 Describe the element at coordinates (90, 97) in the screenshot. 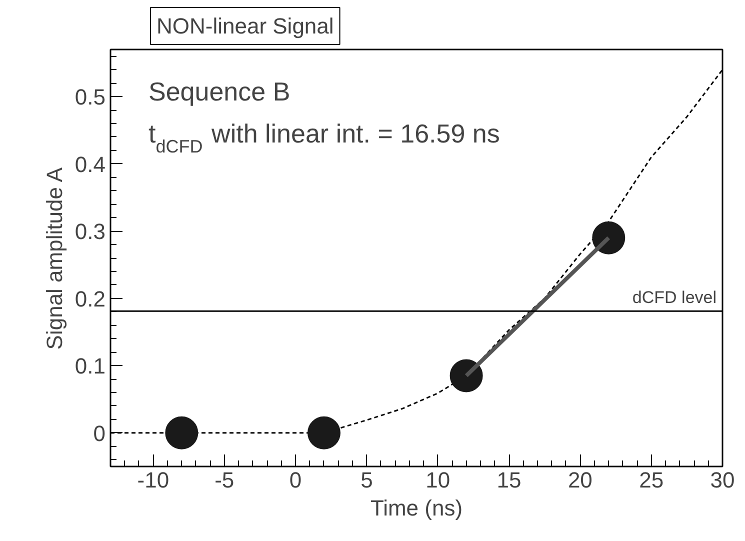

I see `y-tick-label: 0.5` at that location.